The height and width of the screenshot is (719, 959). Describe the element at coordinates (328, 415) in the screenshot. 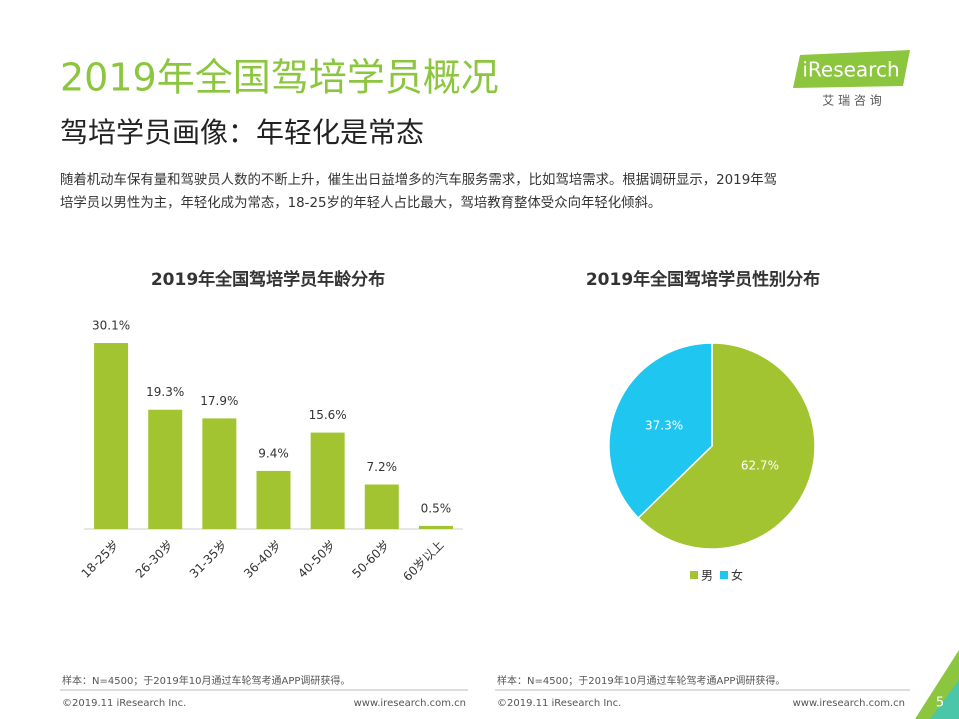

I see `data-label: 15.6%` at that location.